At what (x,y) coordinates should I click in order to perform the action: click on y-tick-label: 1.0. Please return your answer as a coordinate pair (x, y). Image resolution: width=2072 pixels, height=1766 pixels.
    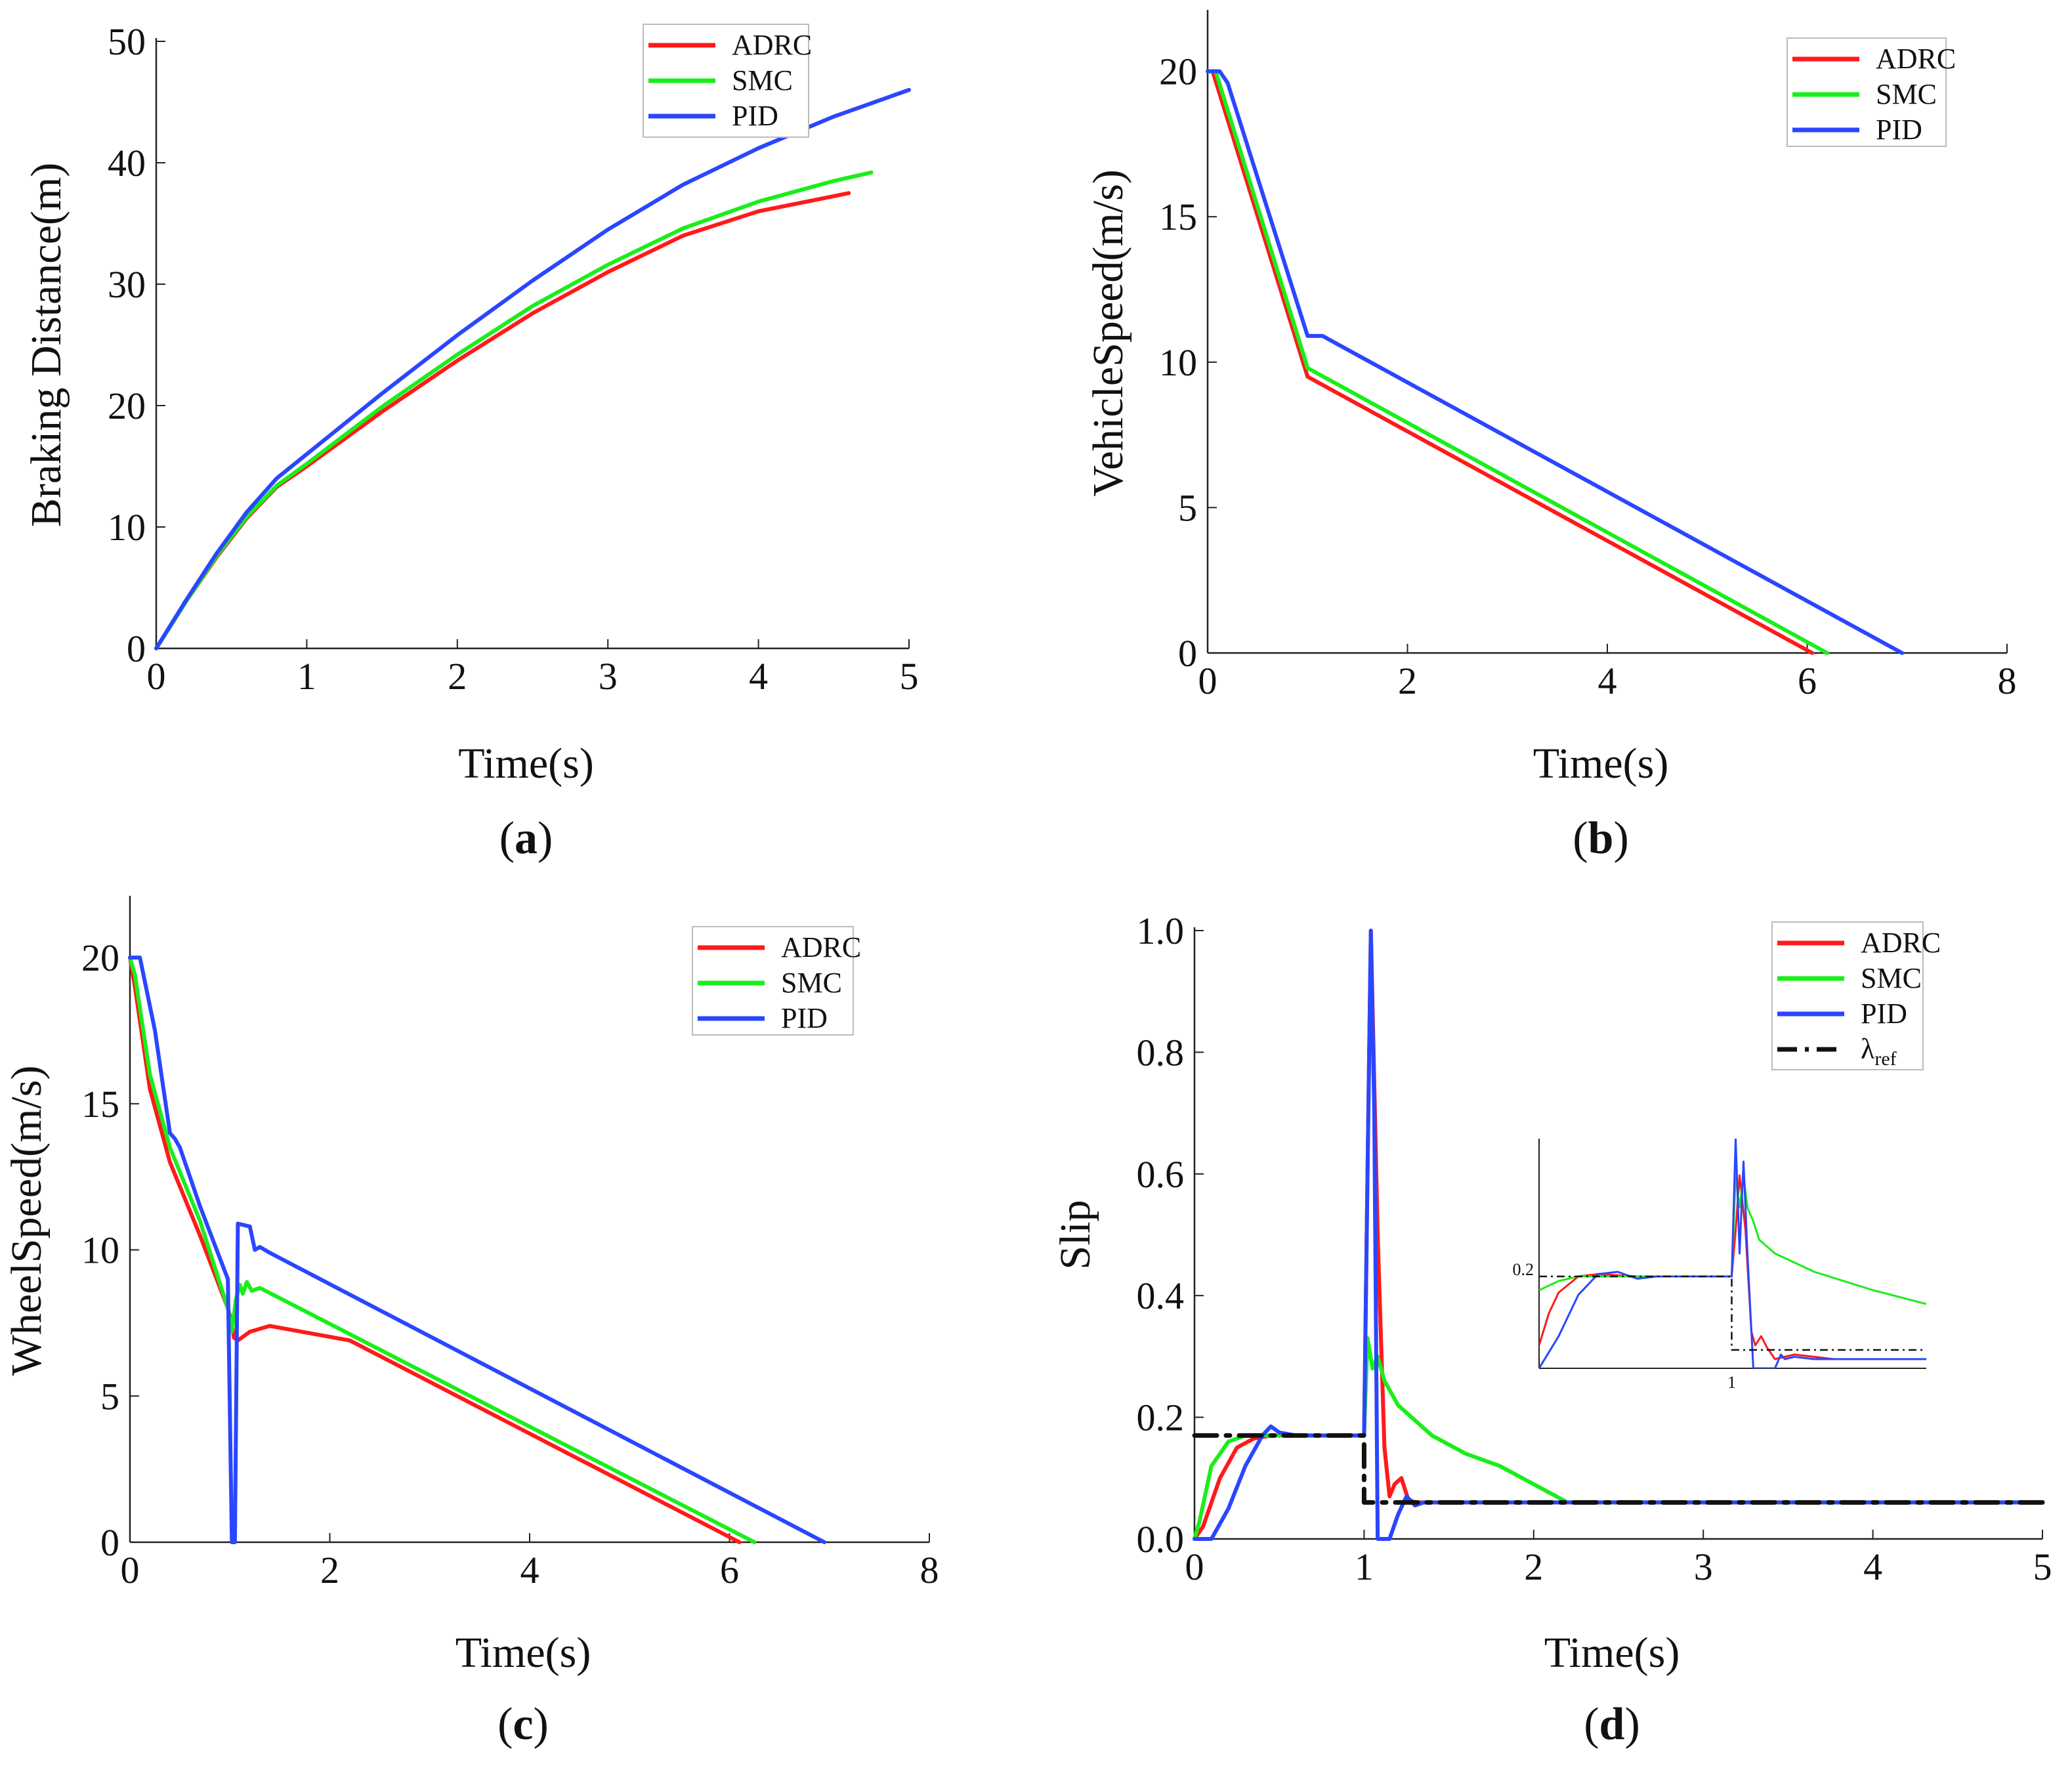
    Looking at the image, I should click on (1161, 931).